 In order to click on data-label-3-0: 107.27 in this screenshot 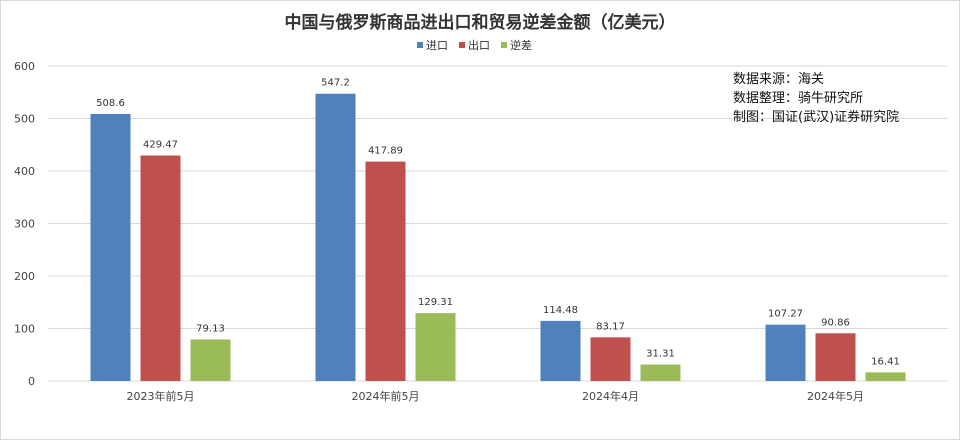, I will do `click(785, 314)`.